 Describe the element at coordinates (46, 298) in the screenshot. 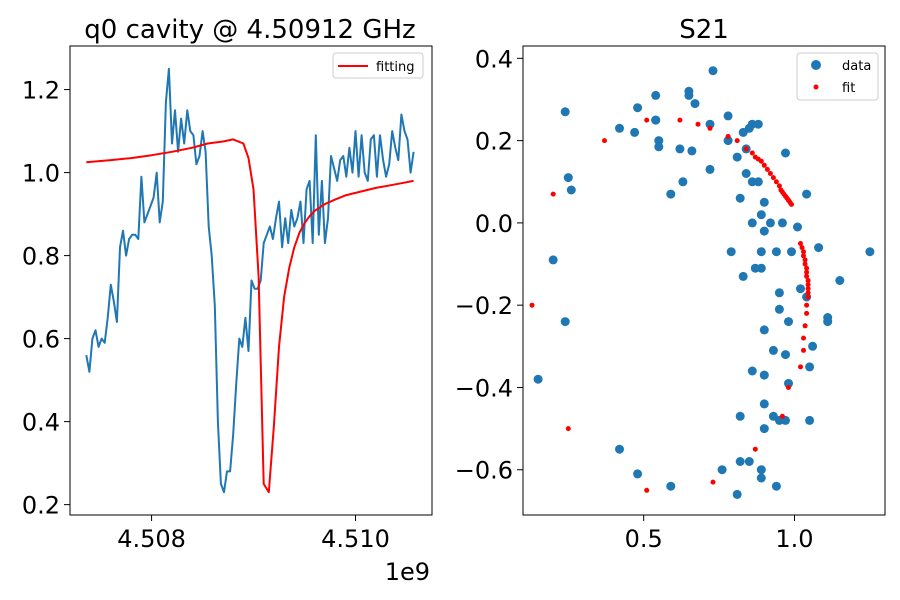

I see `chart-left-y-ticks: 0.2 0.4 0.6 0.8 1.0 1.2` at that location.